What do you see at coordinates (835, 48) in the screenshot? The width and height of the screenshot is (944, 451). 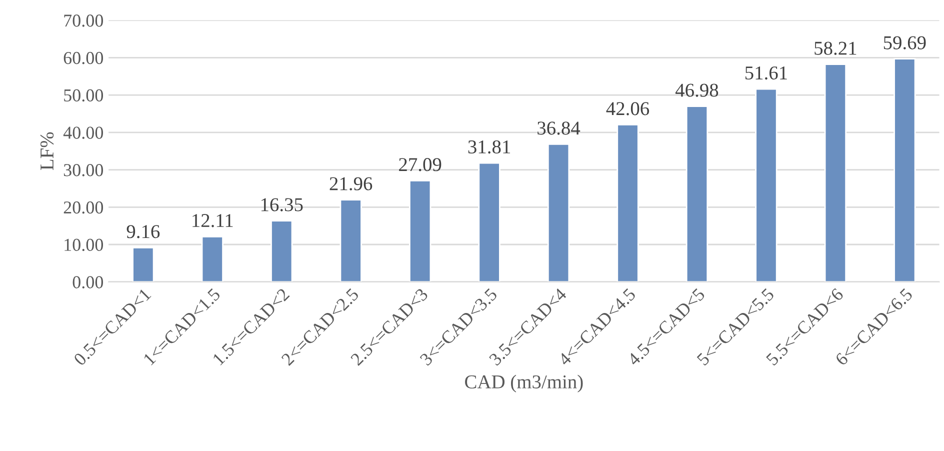 I see `data-label: 58.21` at bounding box center [835, 48].